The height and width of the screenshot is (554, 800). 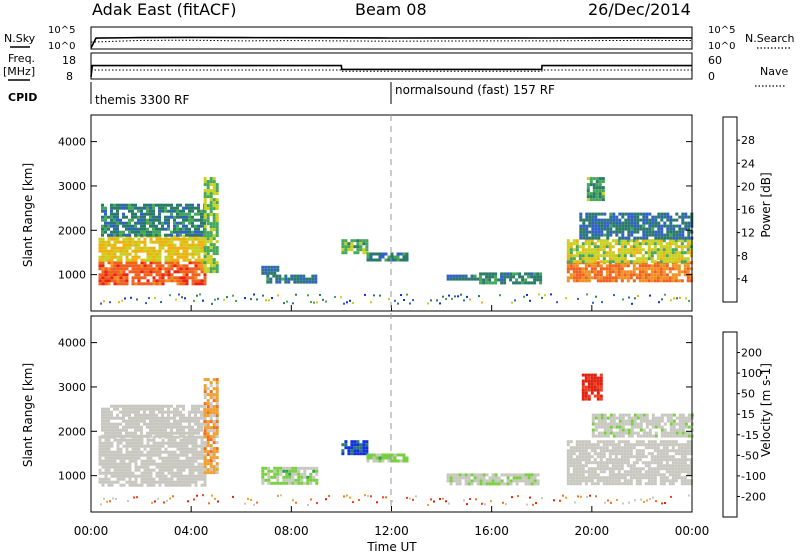 What do you see at coordinates (590, 495) in the screenshot?
I see `velocity-speckle-cell` at bounding box center [590, 495].